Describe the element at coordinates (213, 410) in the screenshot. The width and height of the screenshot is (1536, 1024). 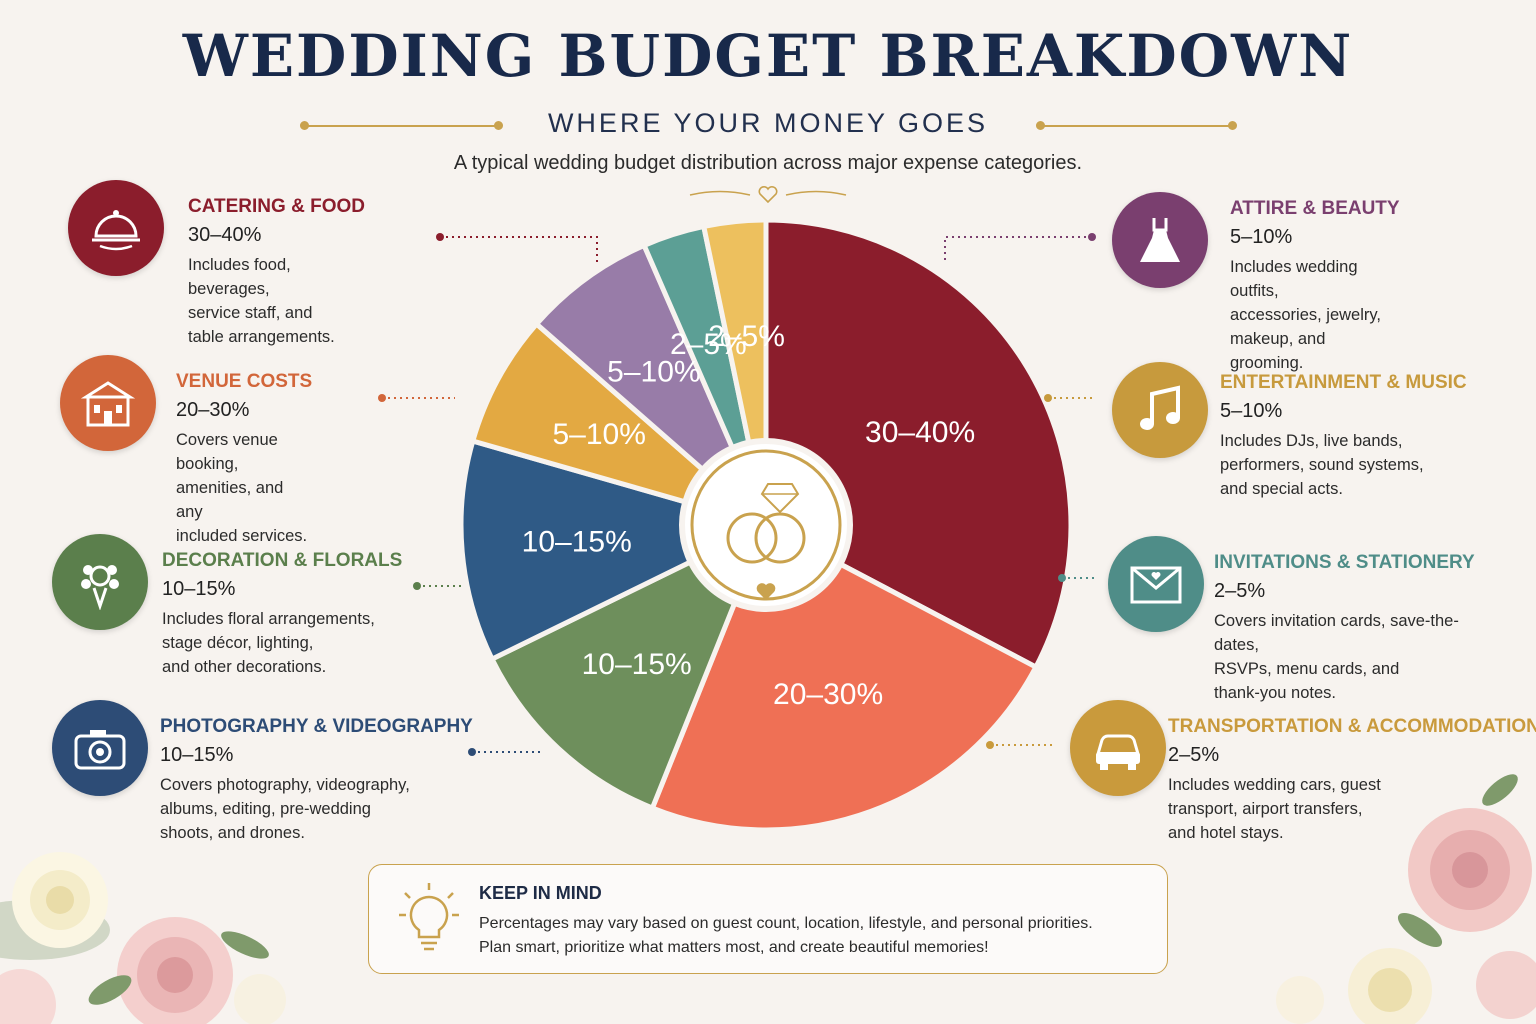
I see `category-range: 20–30%` at that location.